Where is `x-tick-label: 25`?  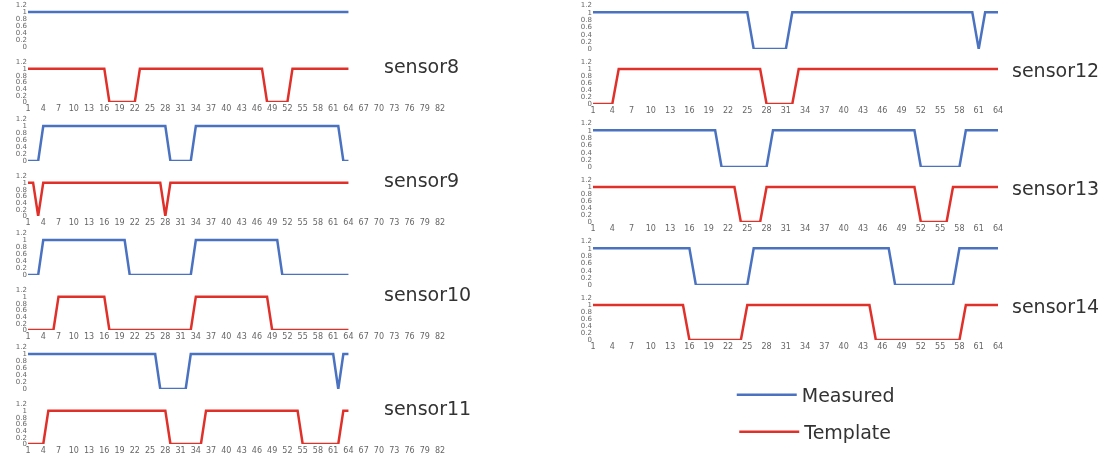
x-tick-label: 25 is located at coordinates (747, 346).